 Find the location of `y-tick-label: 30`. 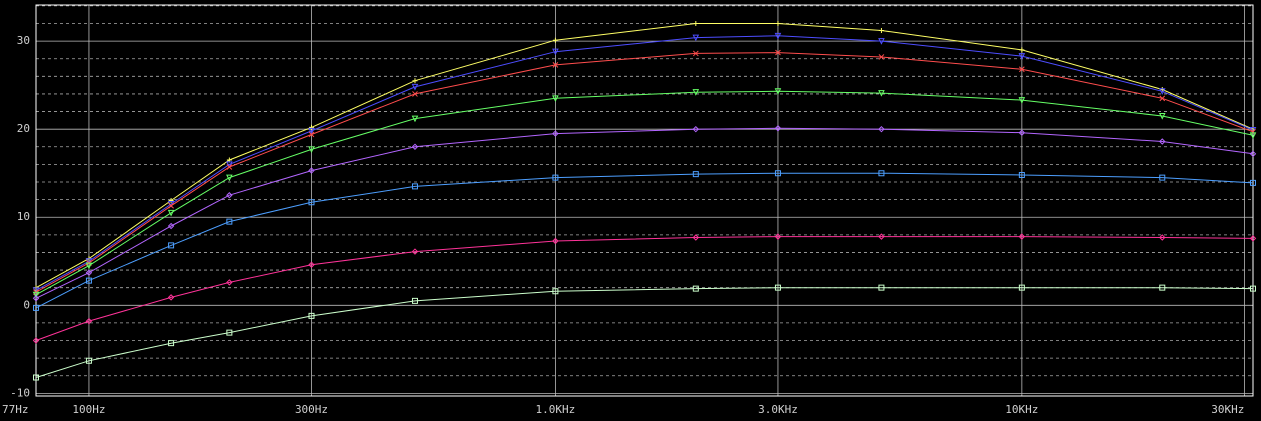

y-tick-label: 30 is located at coordinates (23, 40).